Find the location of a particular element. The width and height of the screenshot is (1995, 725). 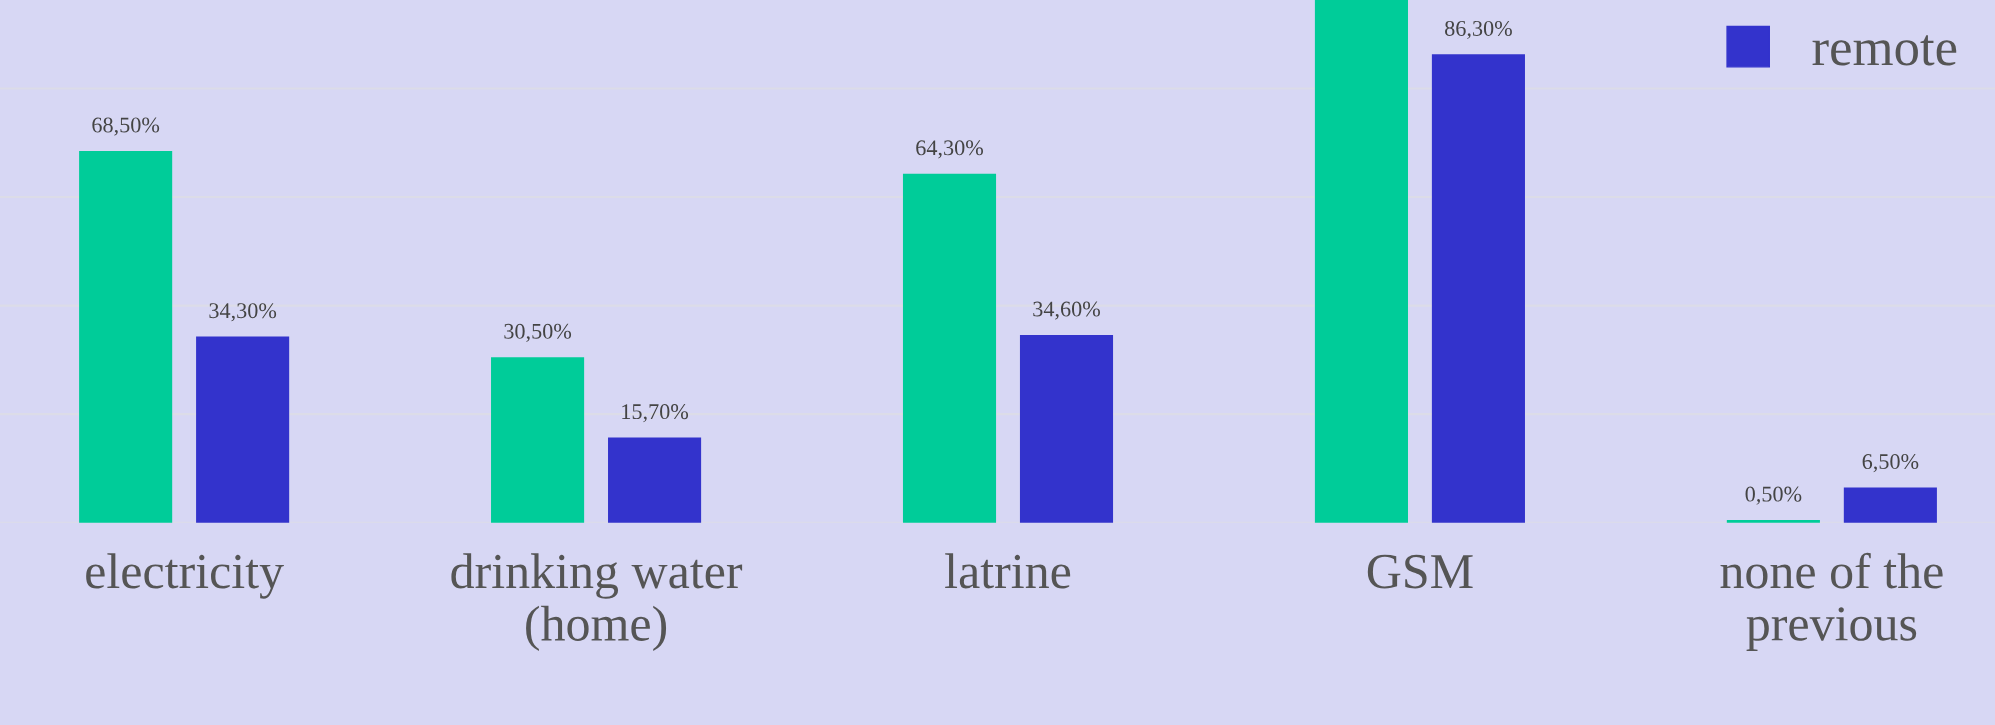

data-label: 86,30% is located at coordinates (1478, 30).